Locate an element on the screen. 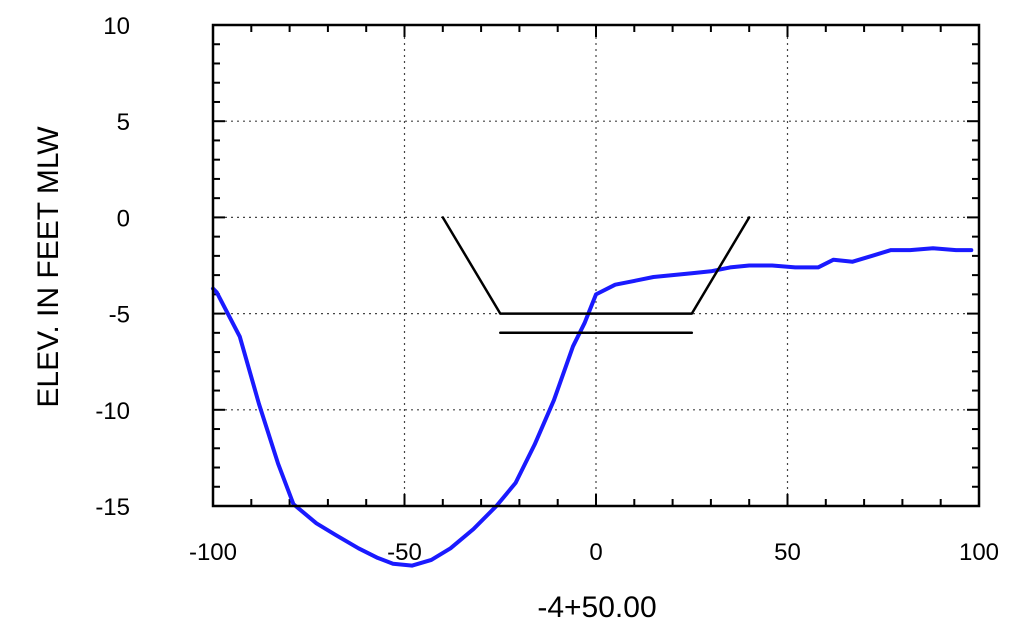 This screenshot has height=637, width=1009. x-axis-title: -4+50.00 is located at coordinates (596, 607).